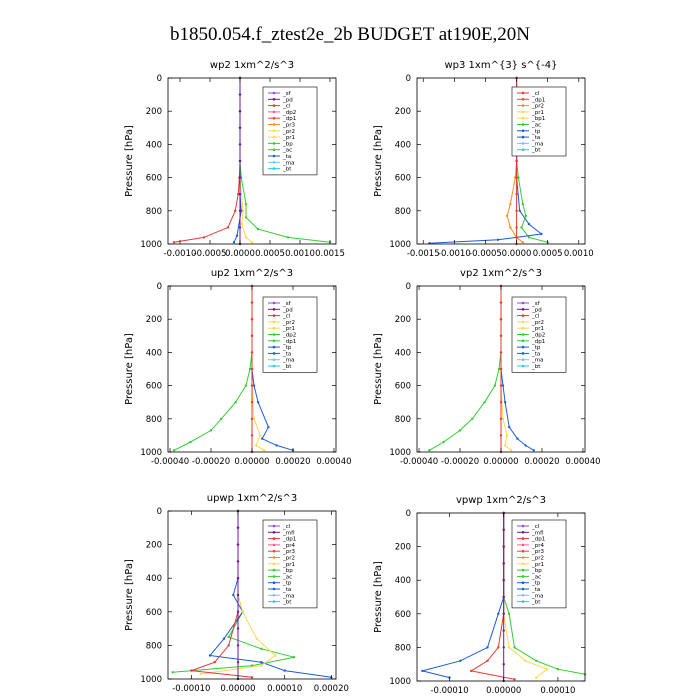  What do you see at coordinates (536, 132) in the screenshot?
I see `legend-label: _tp` at bounding box center [536, 132].